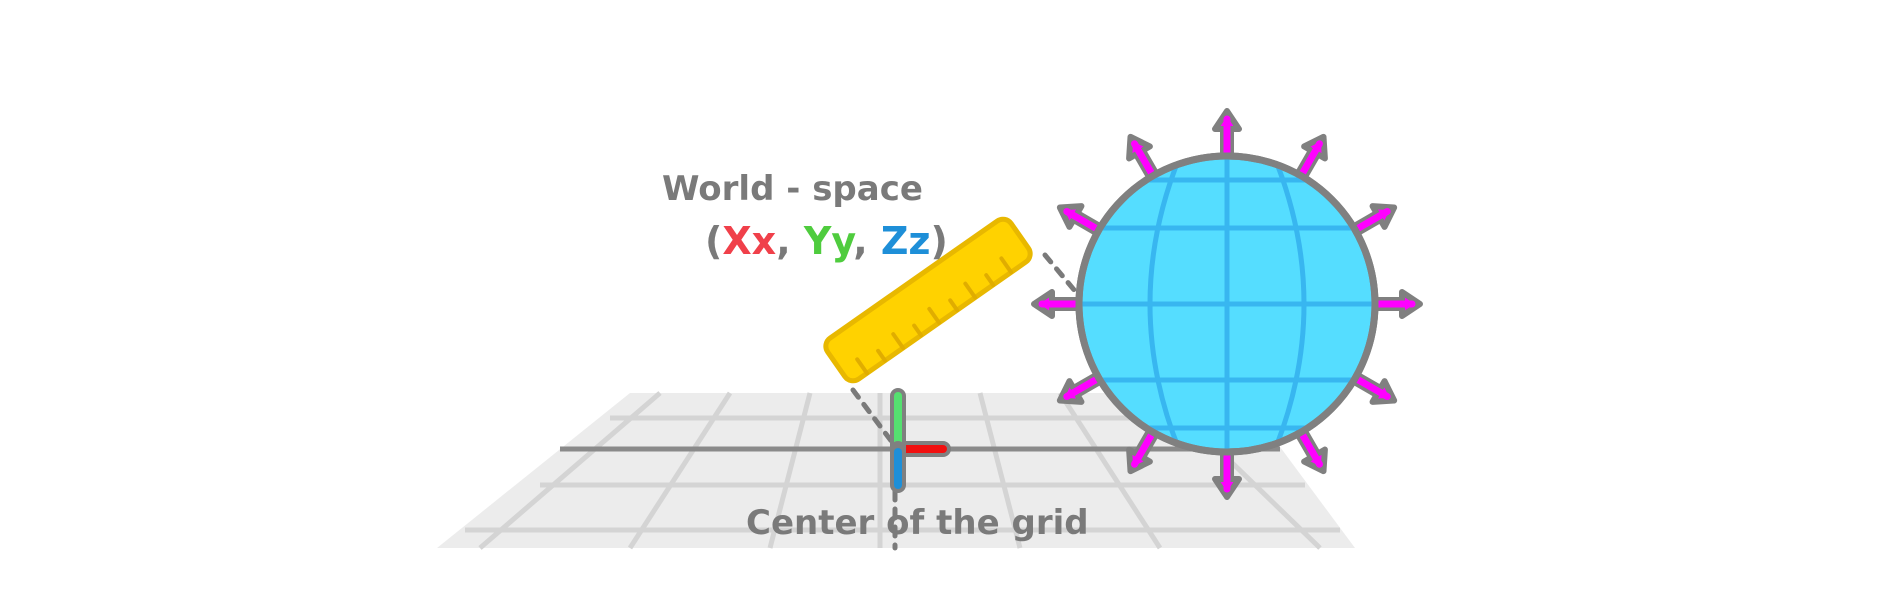  I want to click on xyz-axes-gizmo-icon, so click(920, 440).